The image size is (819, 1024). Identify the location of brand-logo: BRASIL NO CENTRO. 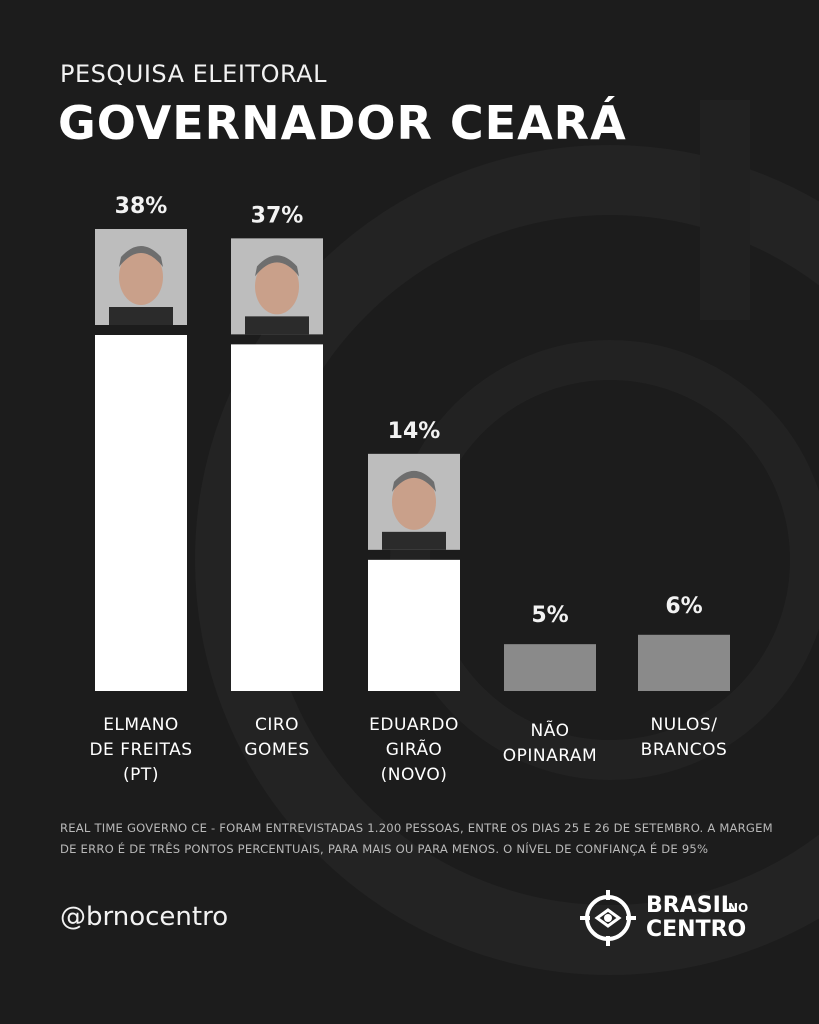
(678, 919).